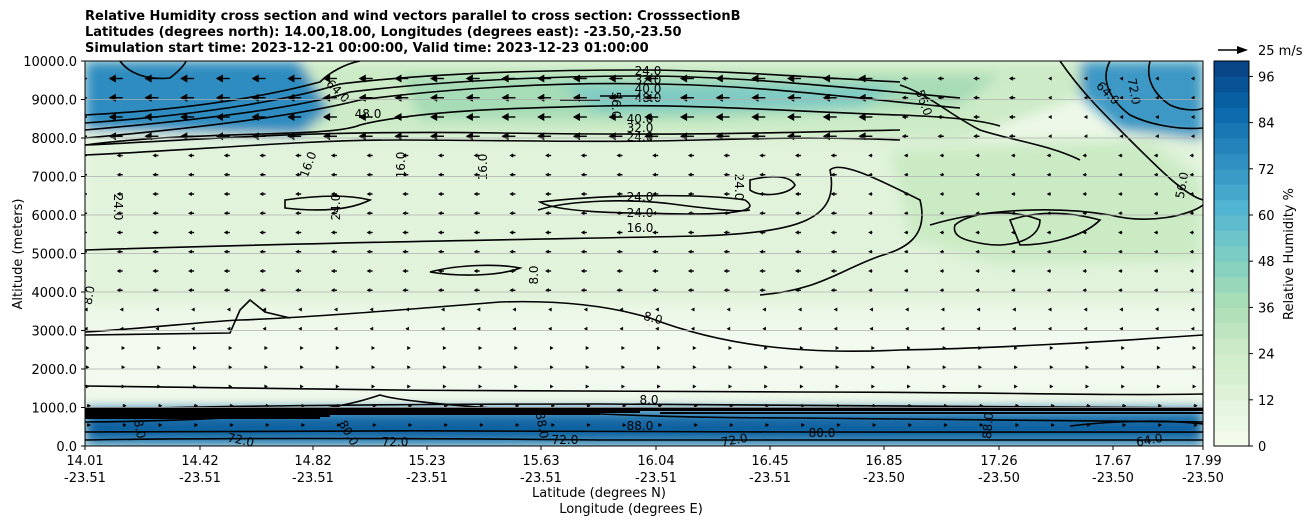  What do you see at coordinates (1266, 308) in the screenshot?
I see `colorbar-tick-label: 36` at bounding box center [1266, 308].